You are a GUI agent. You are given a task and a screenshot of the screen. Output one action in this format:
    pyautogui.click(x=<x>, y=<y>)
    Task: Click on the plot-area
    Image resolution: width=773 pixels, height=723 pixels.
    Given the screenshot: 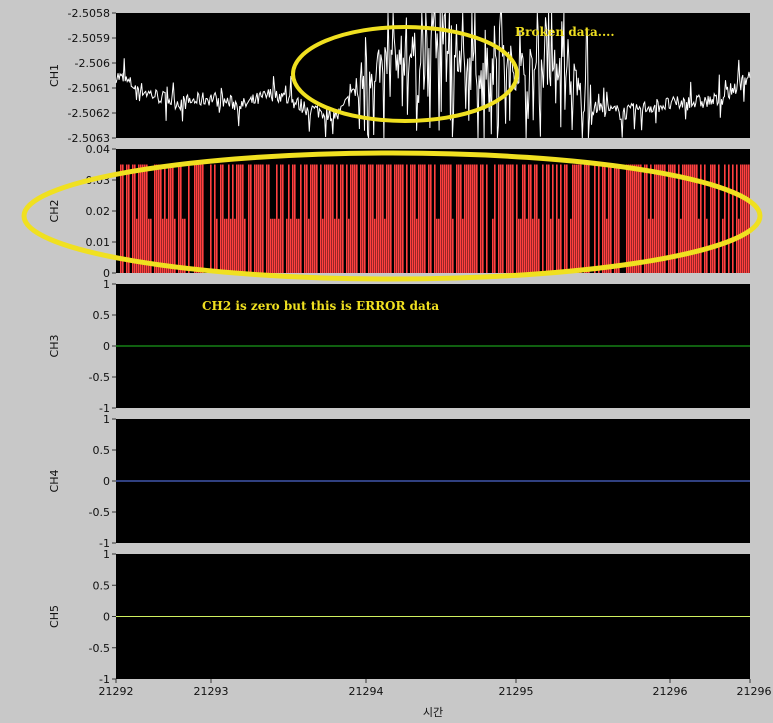 What is the action you would take?
    pyautogui.click(x=433, y=75)
    